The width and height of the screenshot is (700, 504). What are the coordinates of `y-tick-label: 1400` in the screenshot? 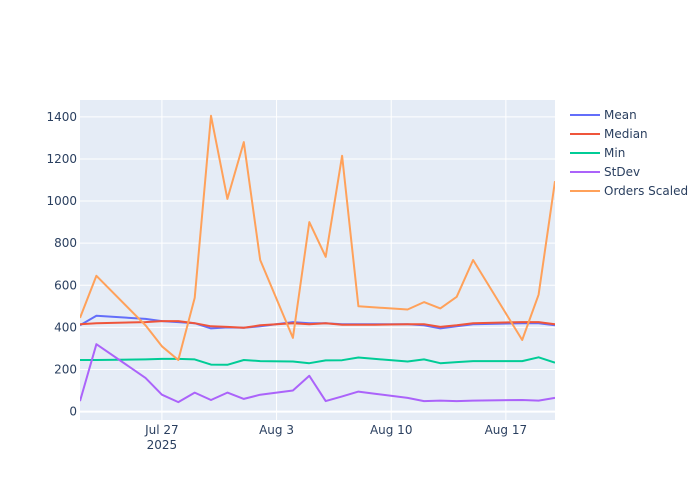 It's located at (61, 117).